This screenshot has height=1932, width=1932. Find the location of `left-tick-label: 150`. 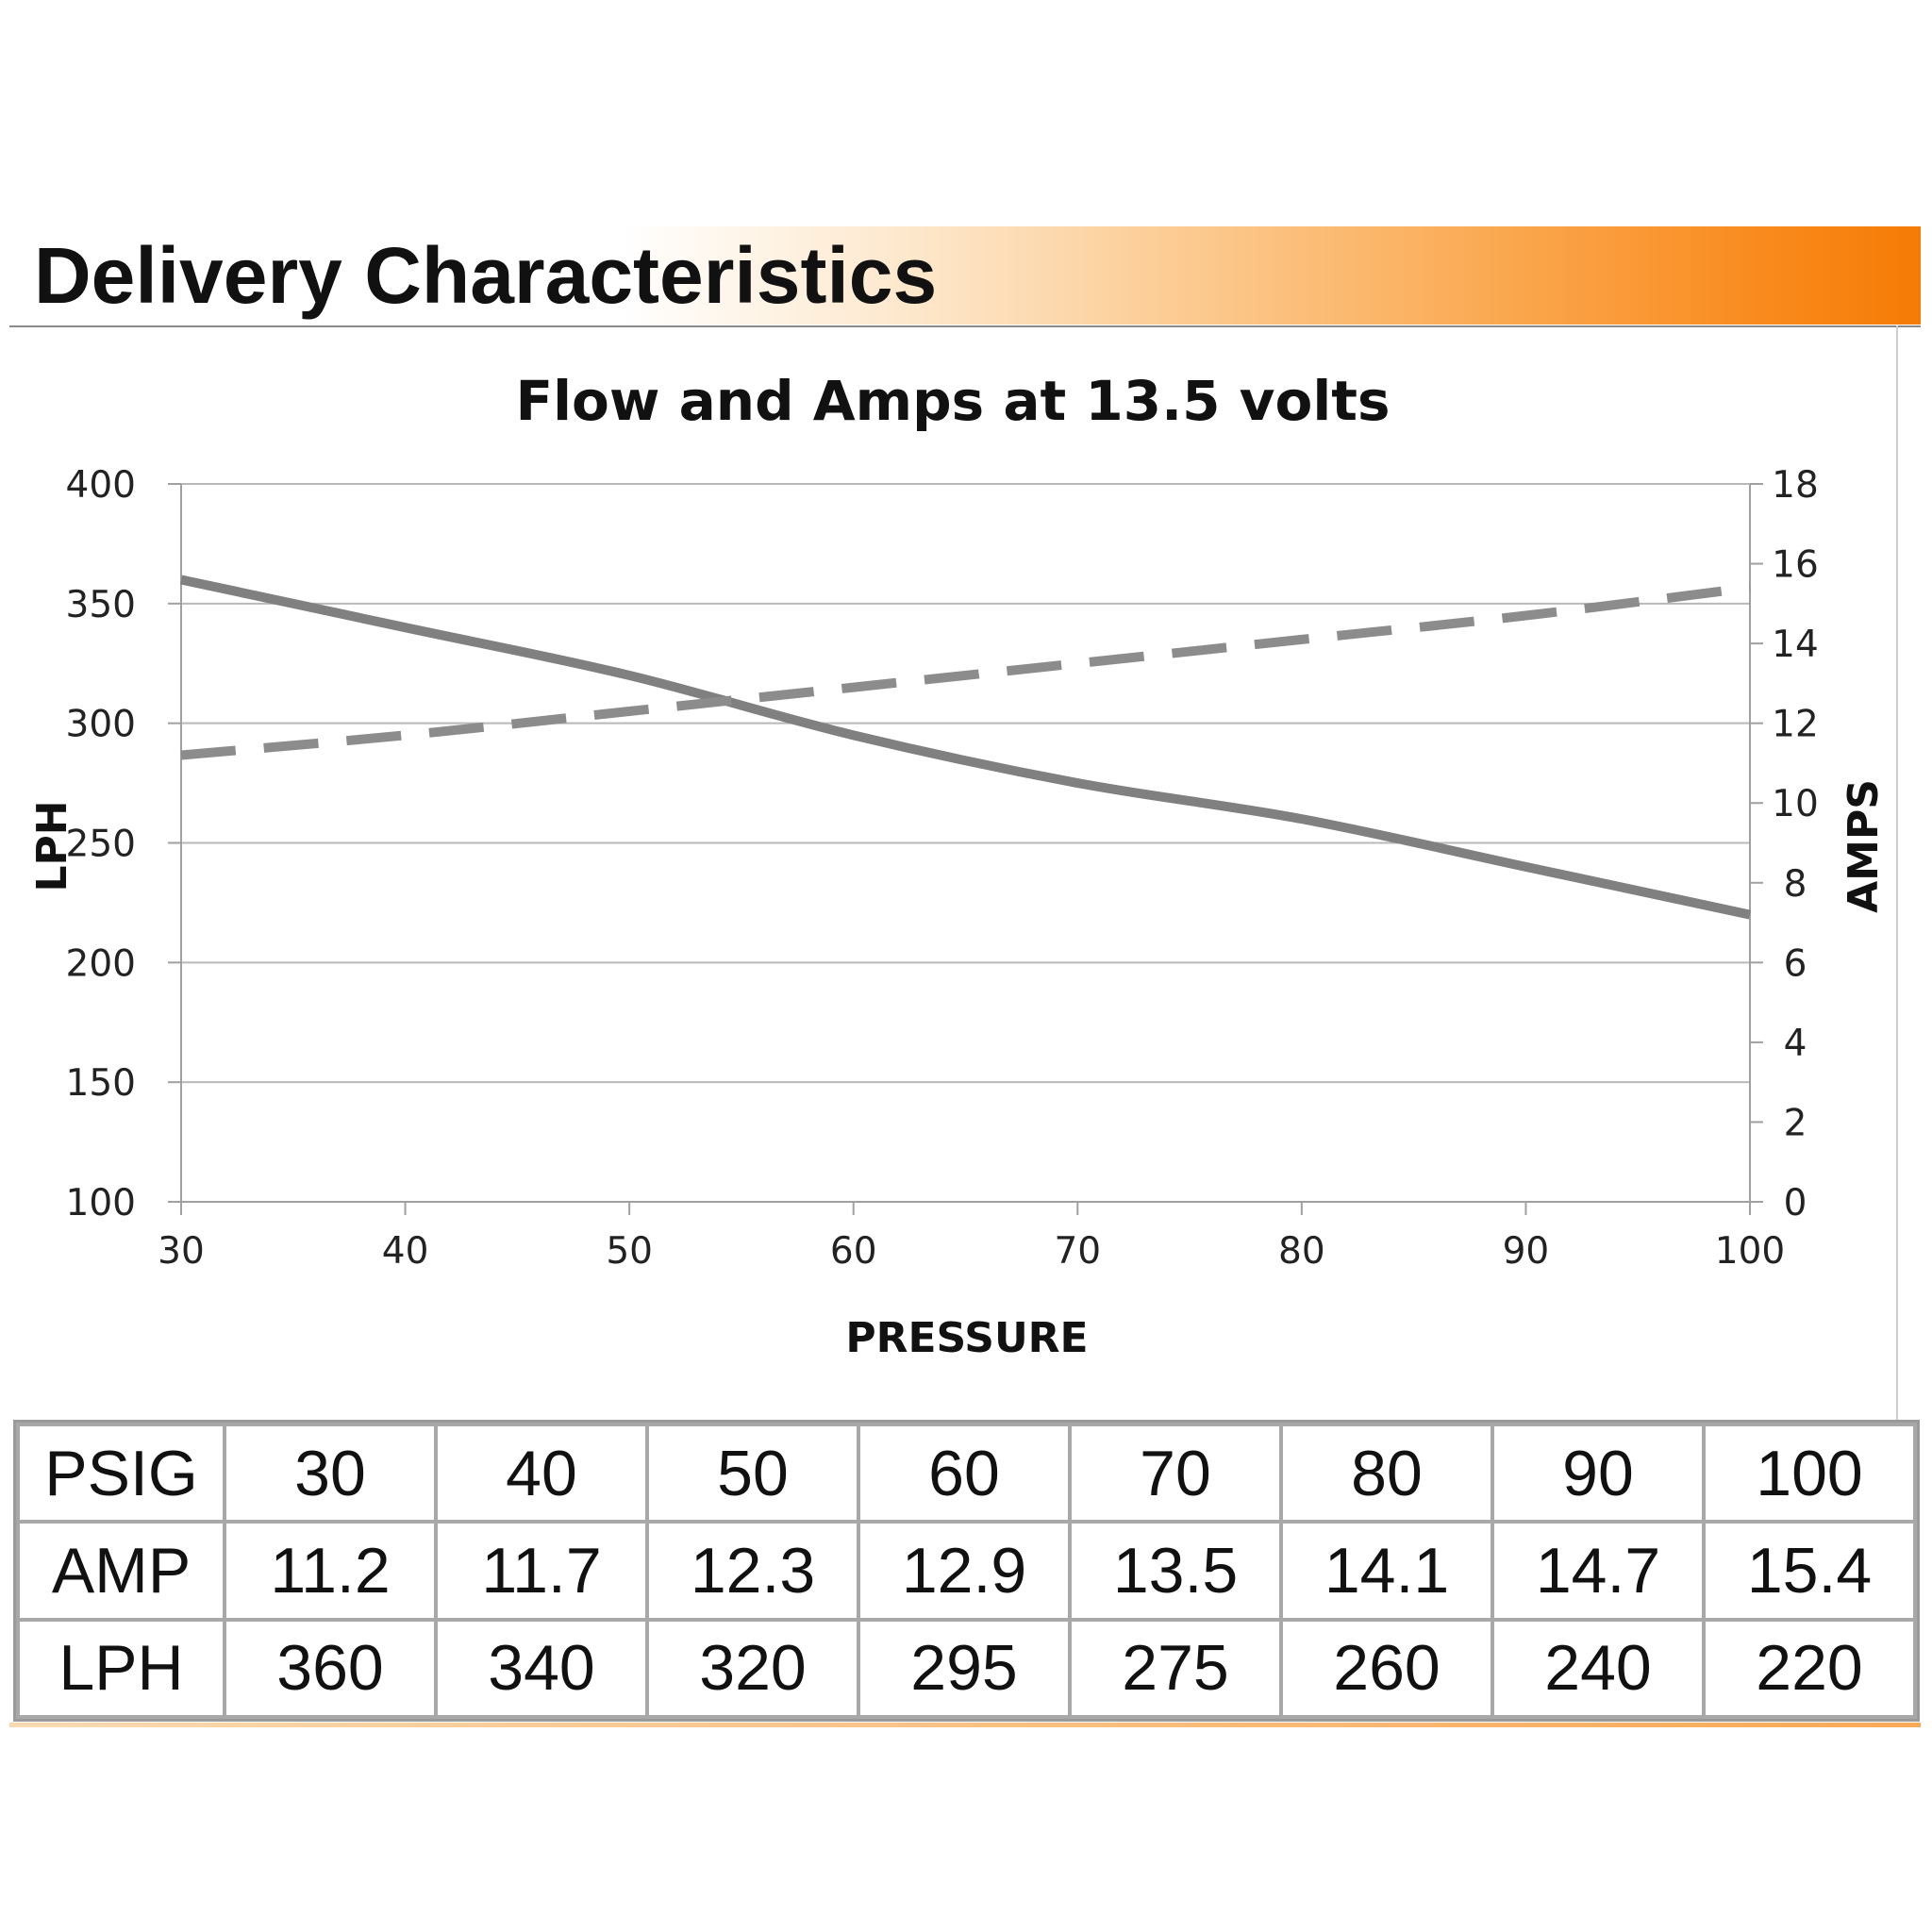

left-tick-label: 150 is located at coordinates (101, 1084).